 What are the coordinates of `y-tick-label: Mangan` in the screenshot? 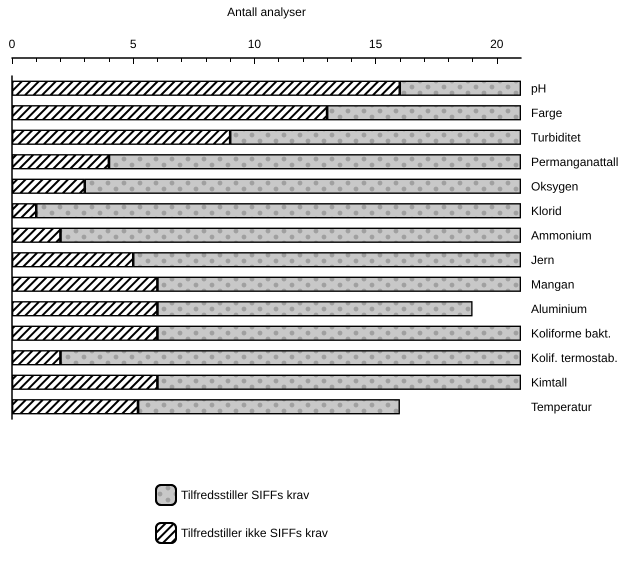 It's located at (552, 284).